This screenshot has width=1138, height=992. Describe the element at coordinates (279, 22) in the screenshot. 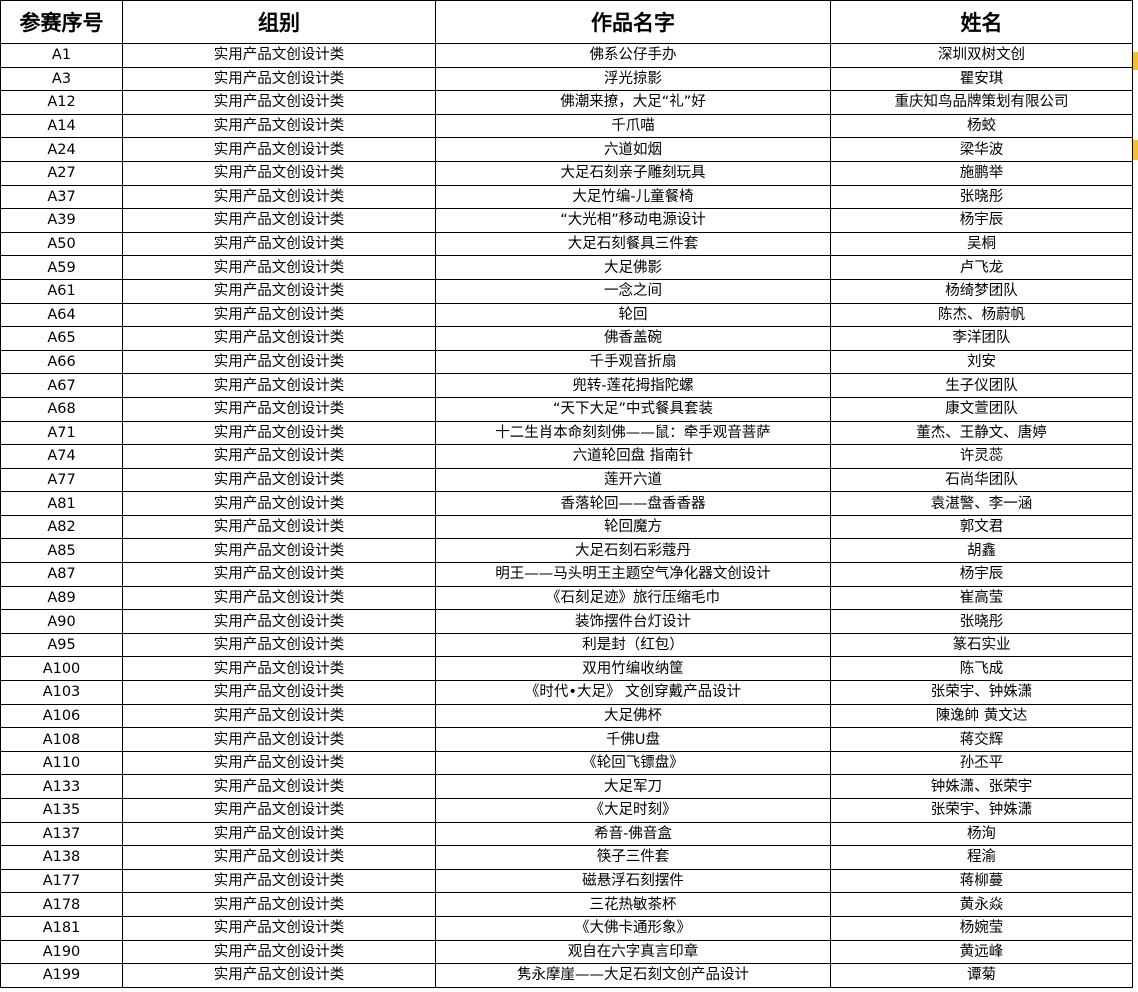

I see `header-cell: 组别` at that location.